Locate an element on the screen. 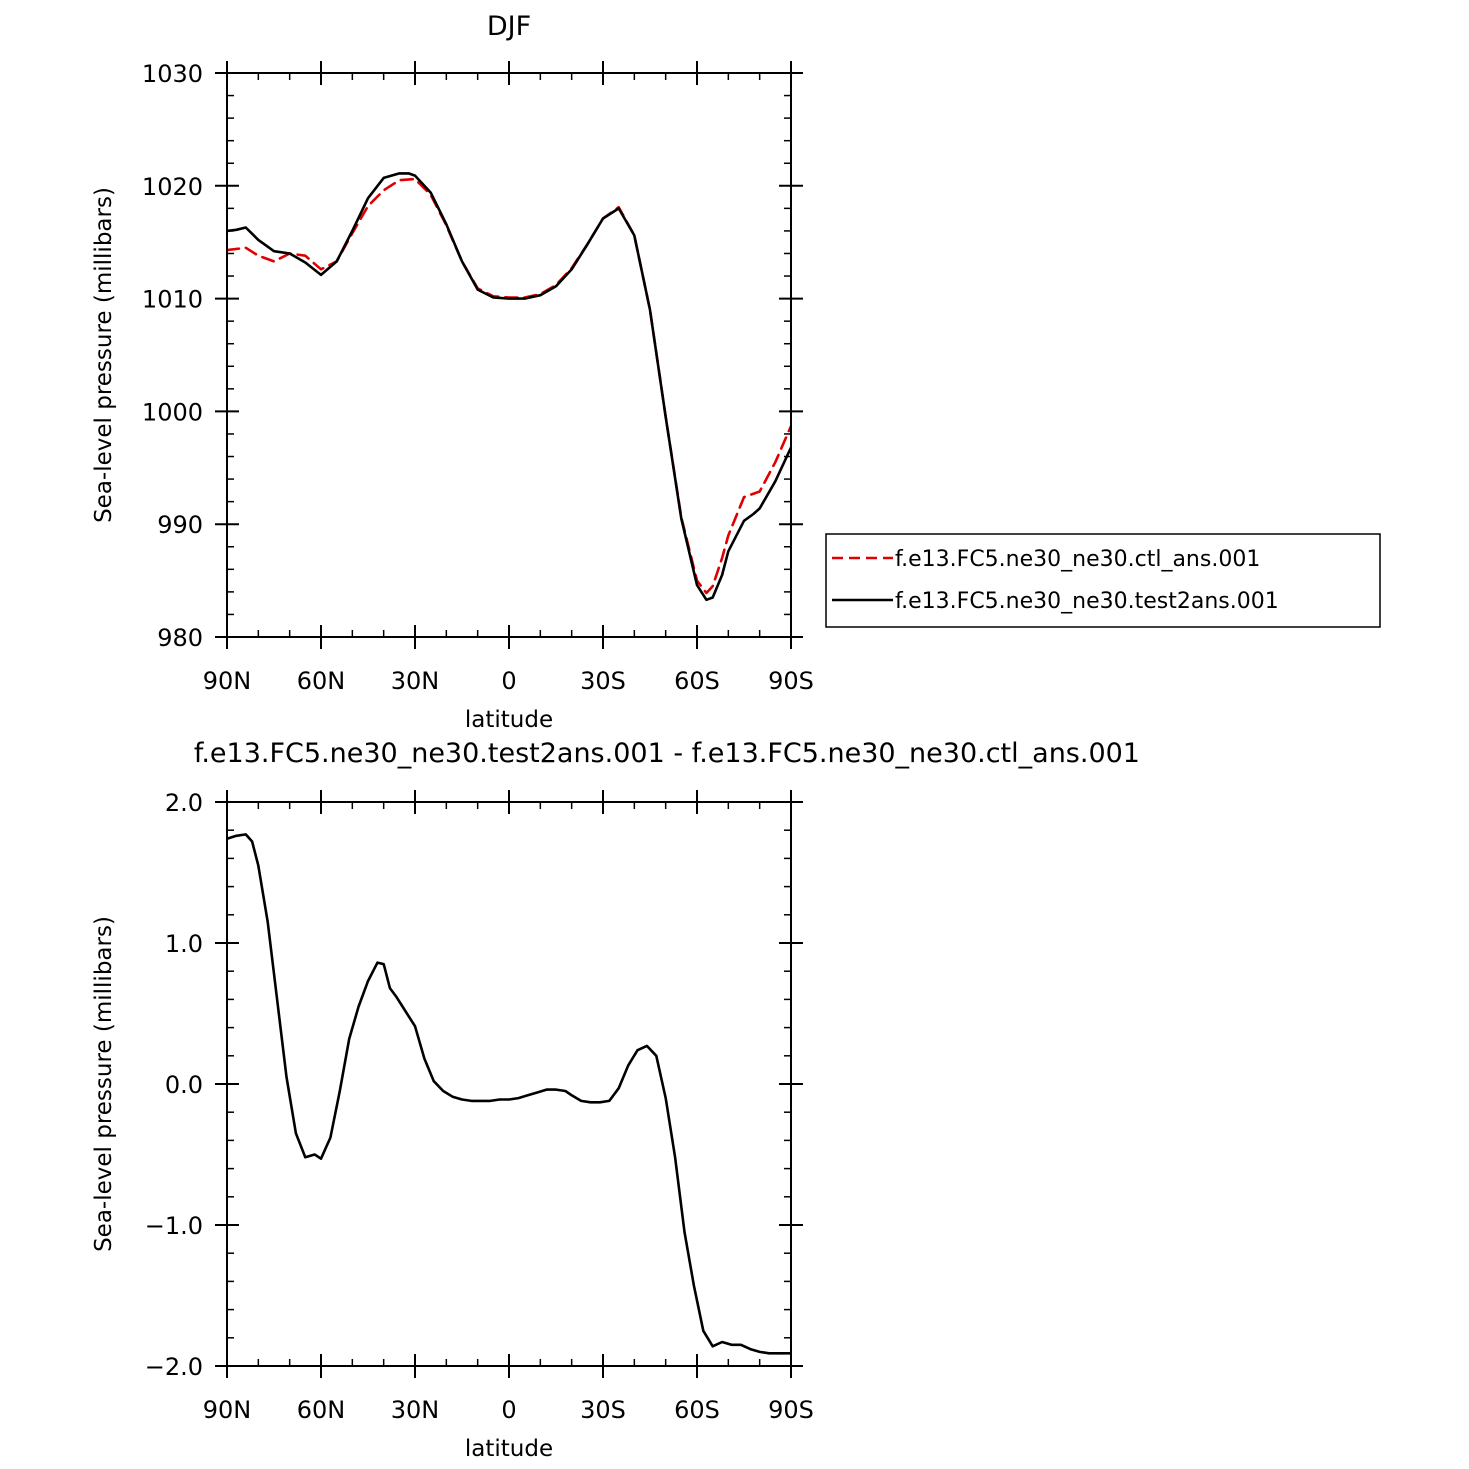 The image size is (1469, 1469). top-y-tick-label: 980 is located at coordinates (180, 638).